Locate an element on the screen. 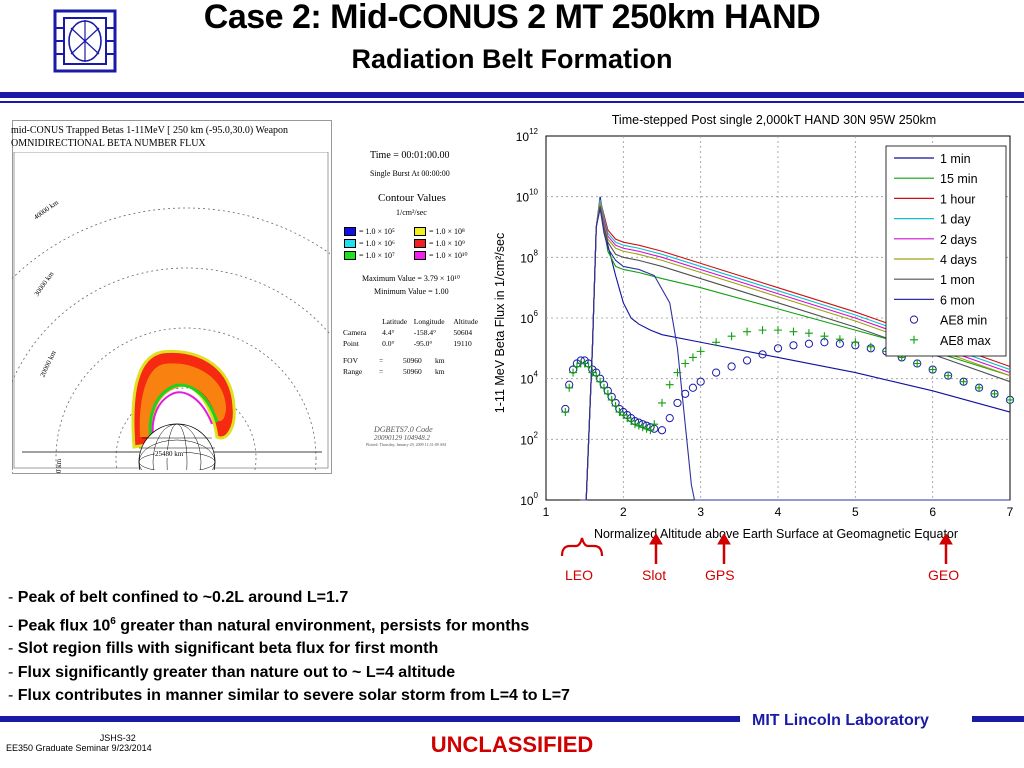 The width and height of the screenshot is (1024, 768). table-header-cell: Latitude is located at coordinates (395, 321).